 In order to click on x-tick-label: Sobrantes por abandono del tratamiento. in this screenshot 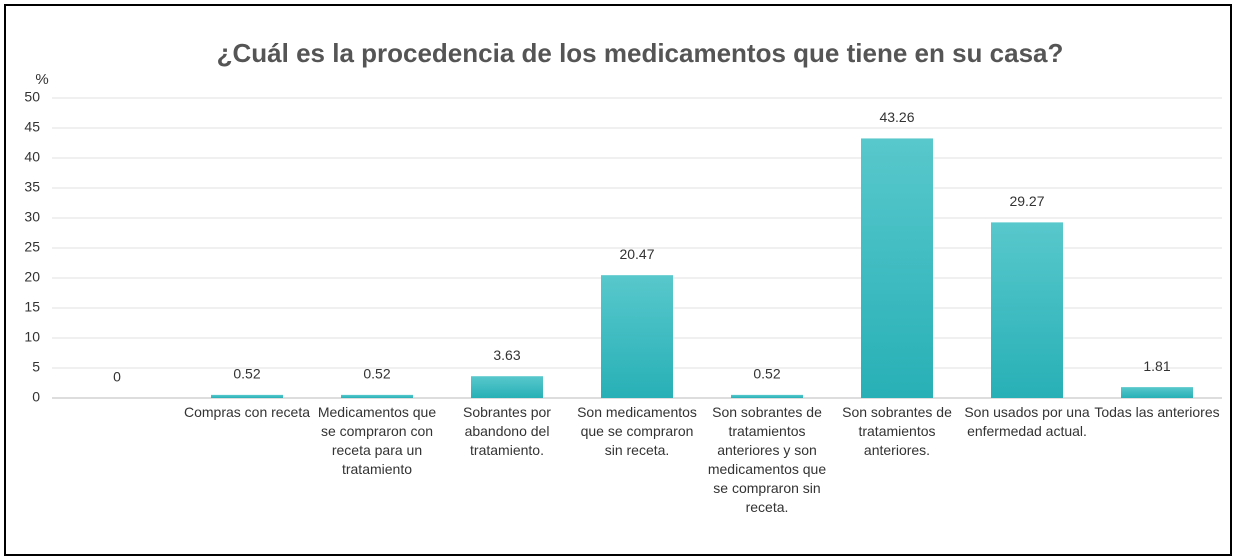, I will do `click(507, 431)`.